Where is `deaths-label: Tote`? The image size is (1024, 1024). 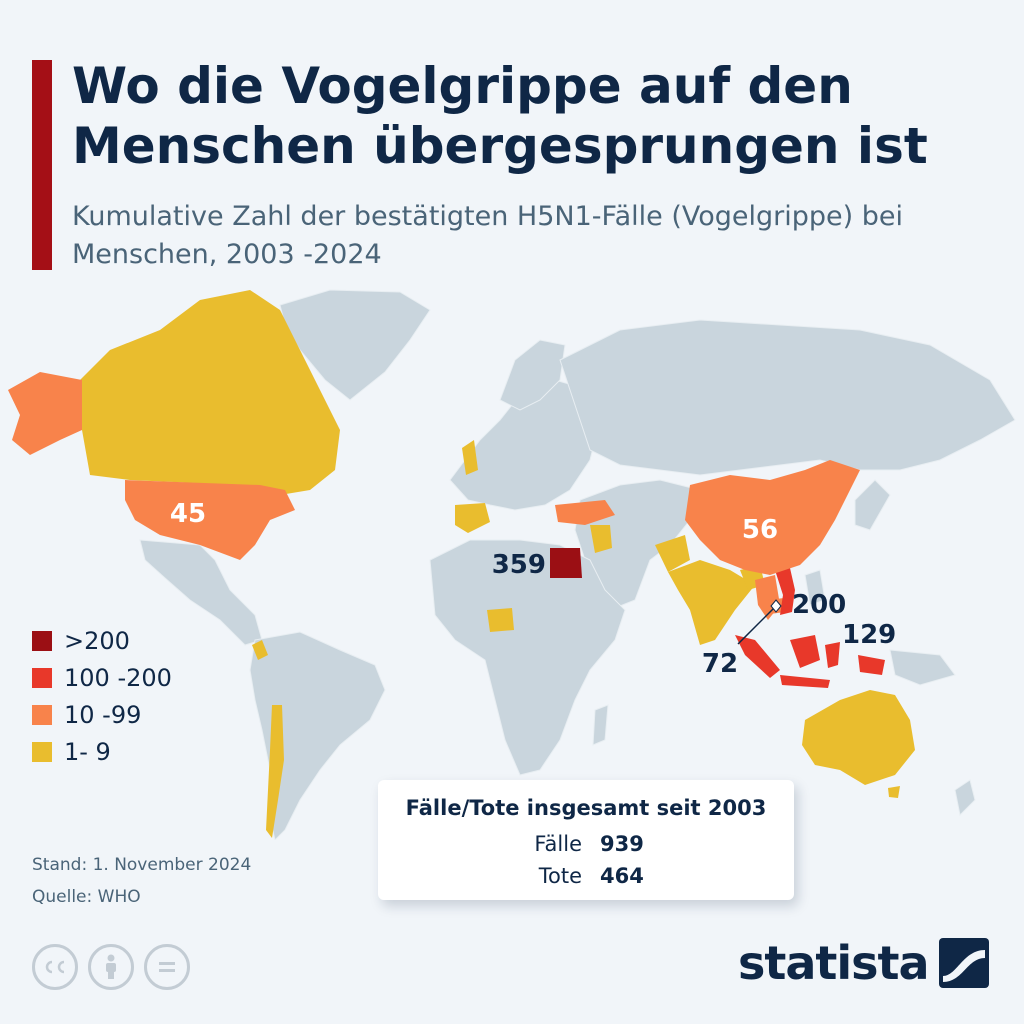
deaths-label: Tote is located at coordinates (560, 876).